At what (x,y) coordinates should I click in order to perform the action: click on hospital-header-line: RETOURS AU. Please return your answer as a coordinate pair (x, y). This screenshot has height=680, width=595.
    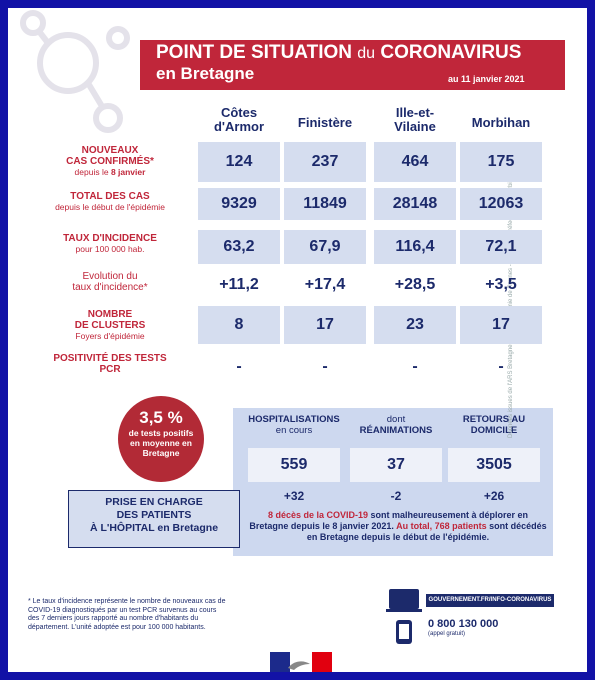
    Looking at the image, I should click on (494, 419).